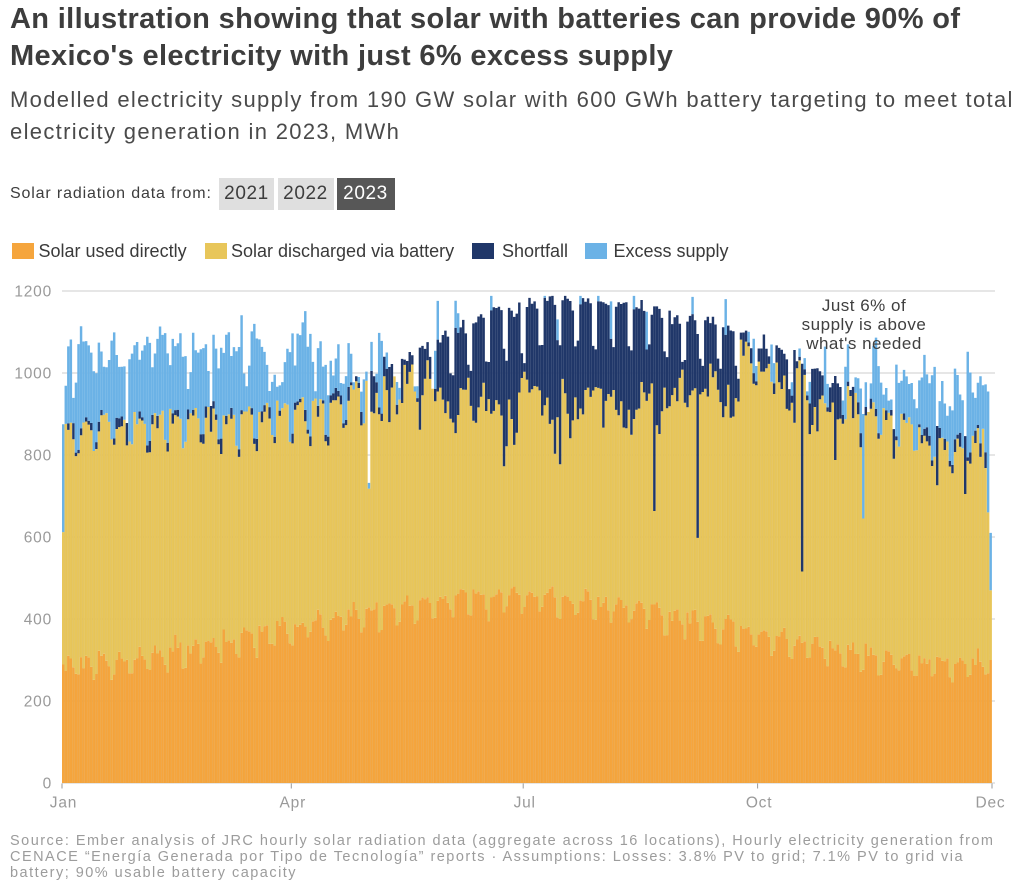  Describe the element at coordinates (864, 305) in the screenshot. I see `svg-text: Just 6% of` at that location.